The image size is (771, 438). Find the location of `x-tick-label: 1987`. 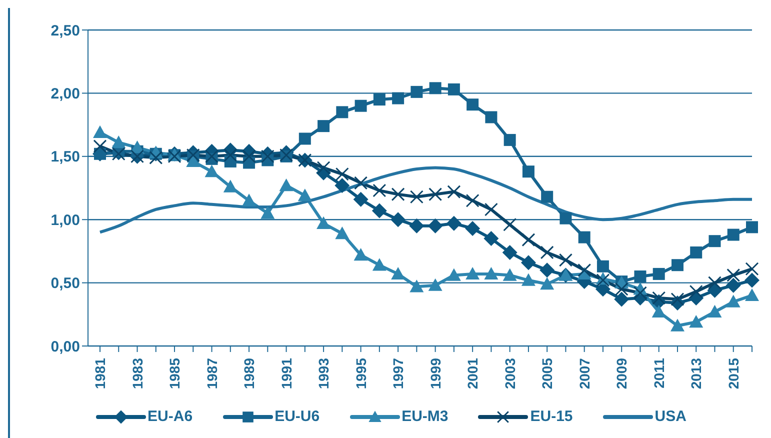

x-tick-label: 1987 is located at coordinates (212, 374).